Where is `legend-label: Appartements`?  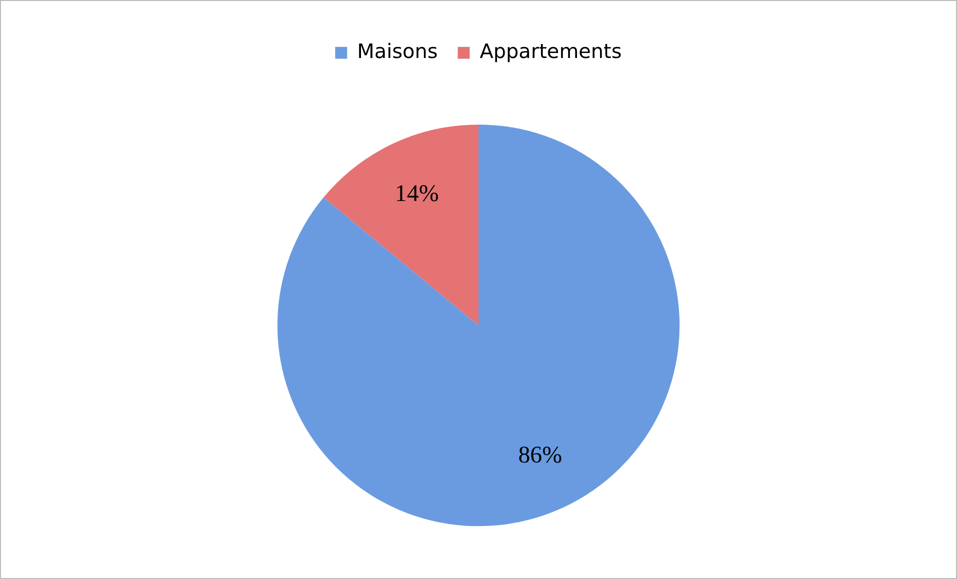
legend-label: Appartements is located at coordinates (551, 51).